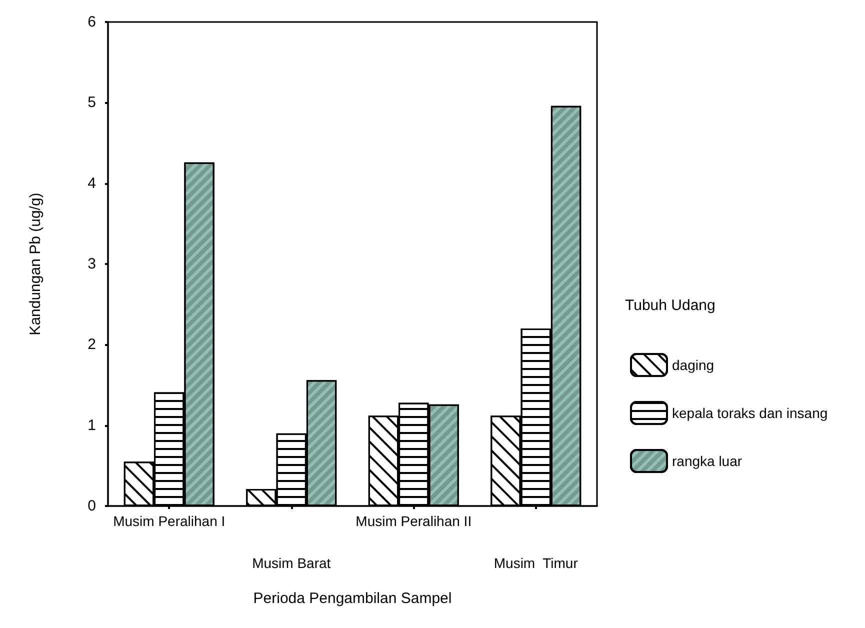  What do you see at coordinates (352, 598) in the screenshot?
I see `x-axis-title: Perioda Pengambilan Sampel` at bounding box center [352, 598].